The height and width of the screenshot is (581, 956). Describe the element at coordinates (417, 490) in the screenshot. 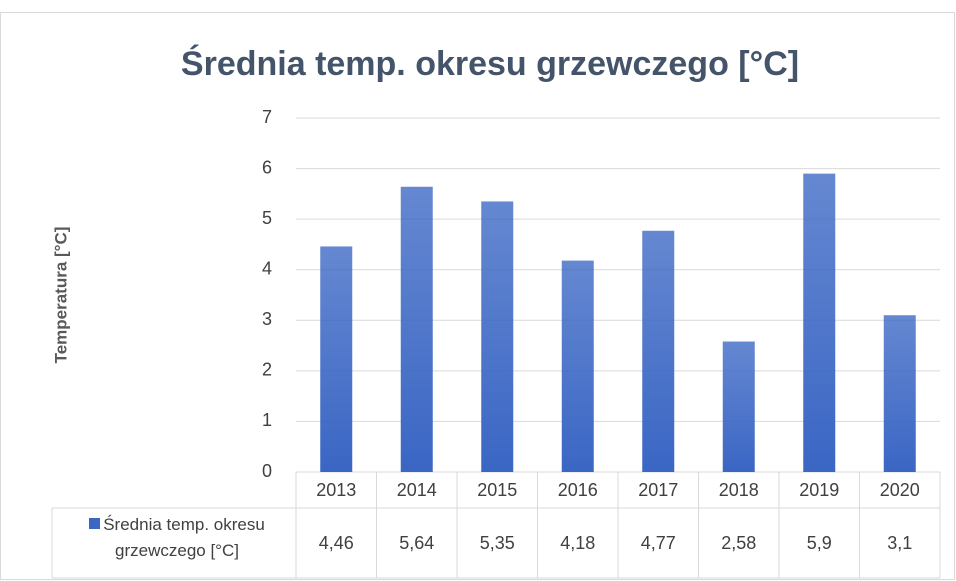

I see `x-tick-label: 2014` at that location.